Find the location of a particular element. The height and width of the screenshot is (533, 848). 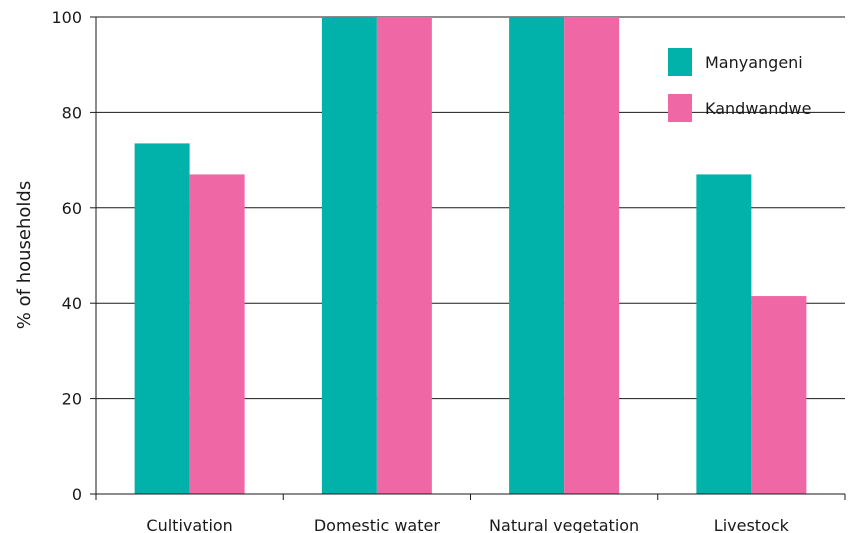

x-tick-label: Domestic water is located at coordinates (377, 524).